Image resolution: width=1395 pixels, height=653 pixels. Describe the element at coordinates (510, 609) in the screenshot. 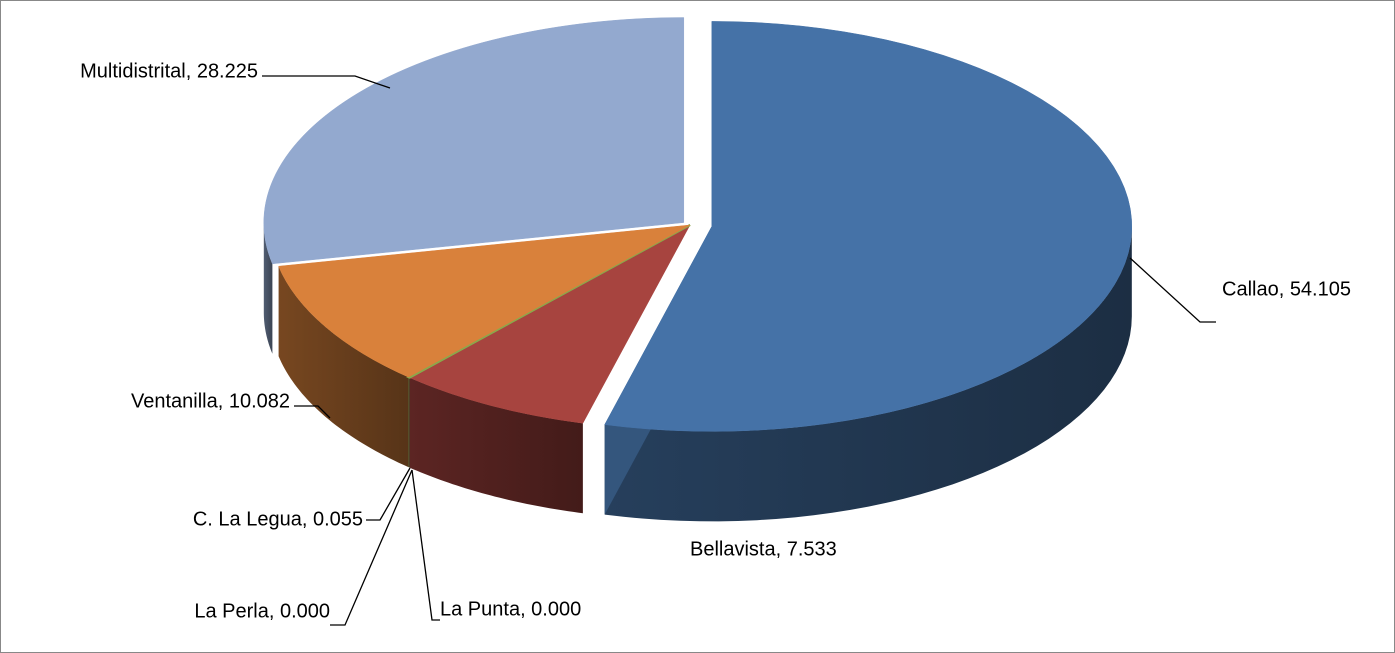

I see `data-label: La Punta, 0.000` at that location.